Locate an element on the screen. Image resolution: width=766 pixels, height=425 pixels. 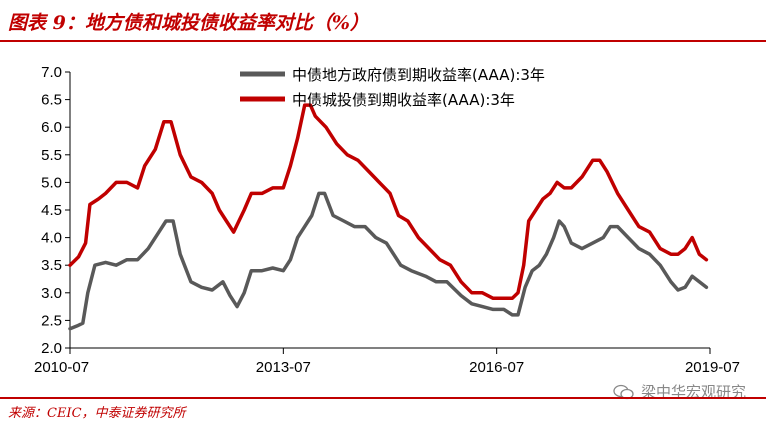
y-tick-group: 7.0 6.5 6.0 5.5 5.0 4.5 4.0 3.5 3.0 2.5 2.0 is located at coordinates (55, 210).